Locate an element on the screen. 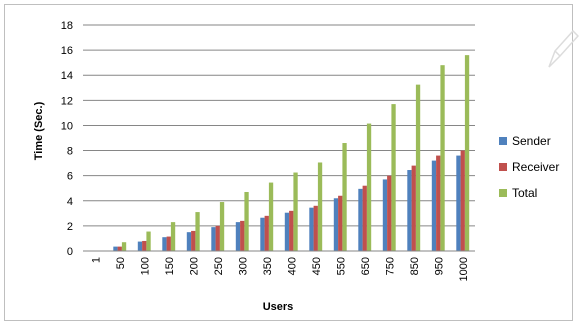  legend-label-receiver: Receiver is located at coordinates (535, 167).